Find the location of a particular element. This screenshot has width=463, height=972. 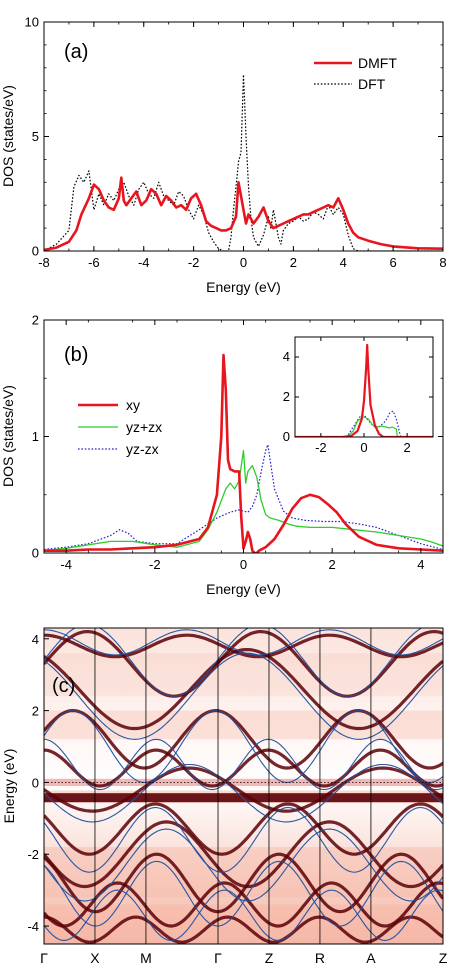

y-tick-label: 10 is located at coordinates (32, 22).